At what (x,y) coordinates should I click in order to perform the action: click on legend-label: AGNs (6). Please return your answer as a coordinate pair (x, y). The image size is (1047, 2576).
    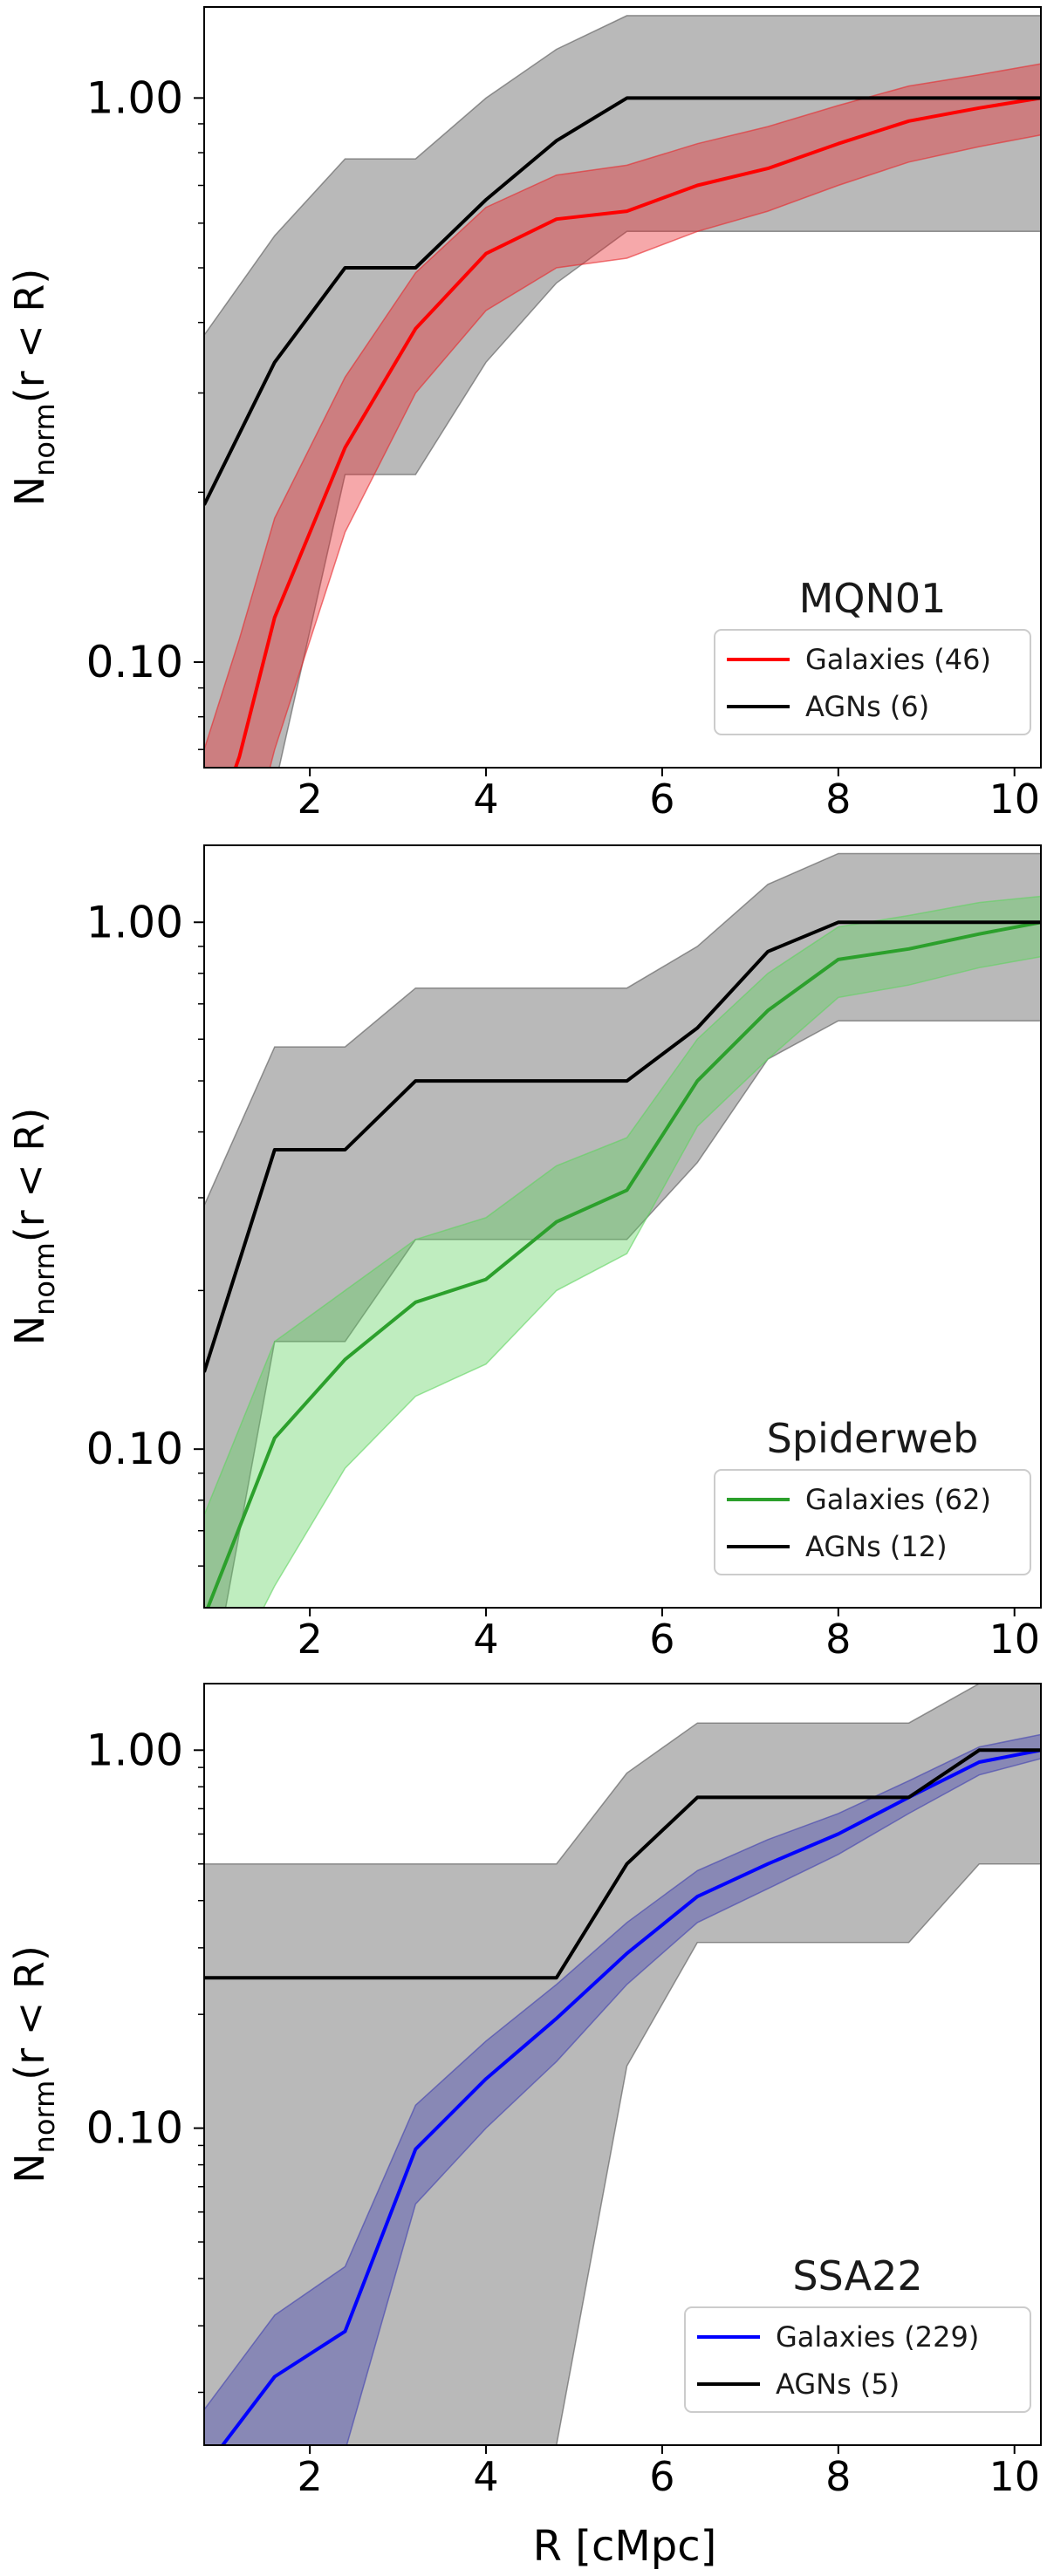
    Looking at the image, I should click on (867, 706).